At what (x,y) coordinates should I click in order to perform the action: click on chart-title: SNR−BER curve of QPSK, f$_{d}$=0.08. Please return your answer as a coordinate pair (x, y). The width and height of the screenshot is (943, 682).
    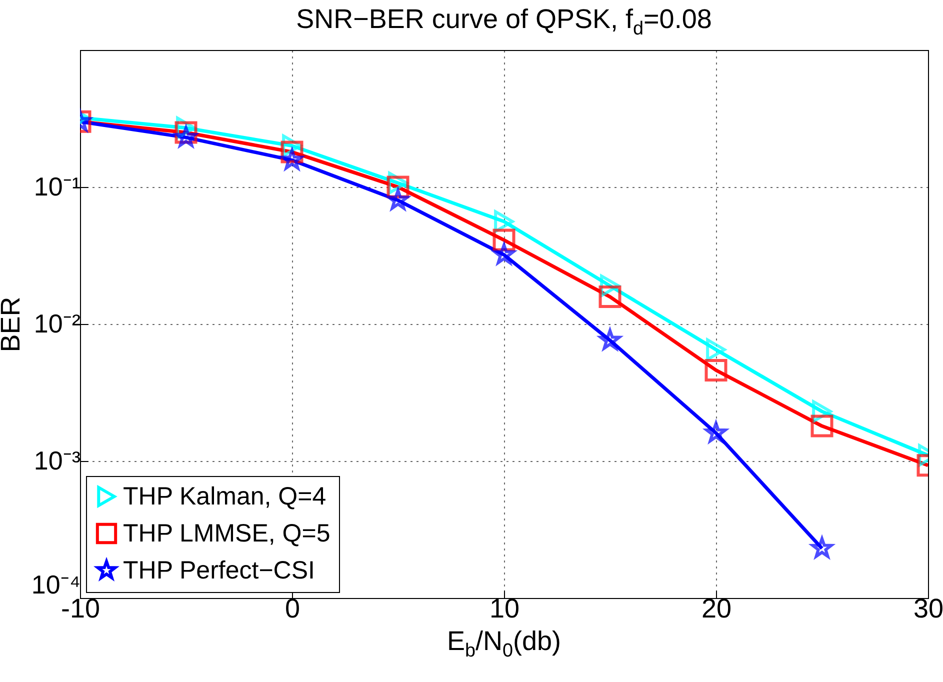
    Looking at the image, I should click on (504, 22).